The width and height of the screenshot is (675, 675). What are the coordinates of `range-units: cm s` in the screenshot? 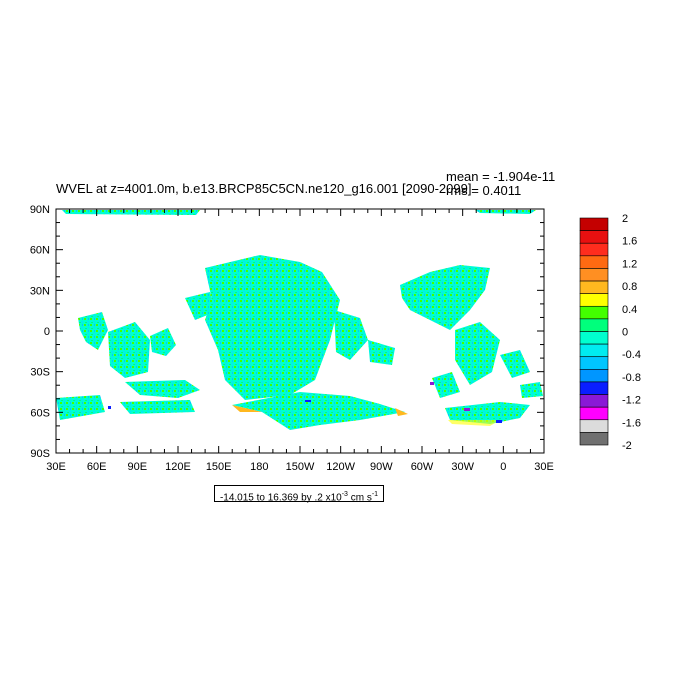 It's located at (359, 498).